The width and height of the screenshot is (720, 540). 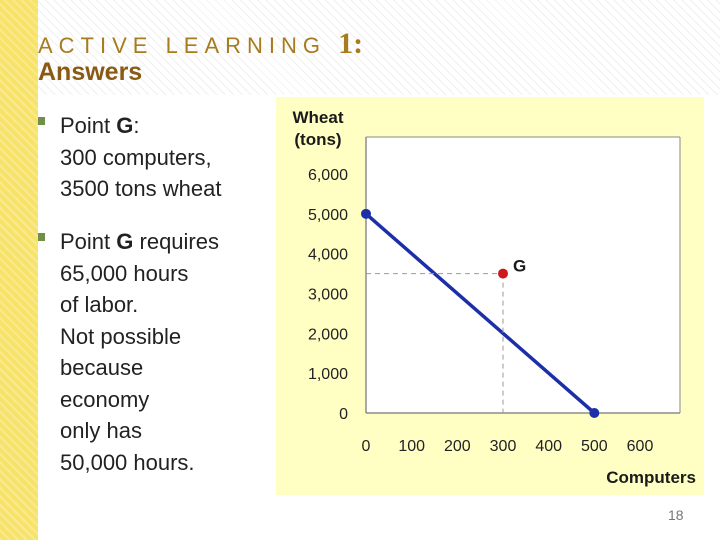 I want to click on y-tick-label: 5,000, so click(x=328, y=215).